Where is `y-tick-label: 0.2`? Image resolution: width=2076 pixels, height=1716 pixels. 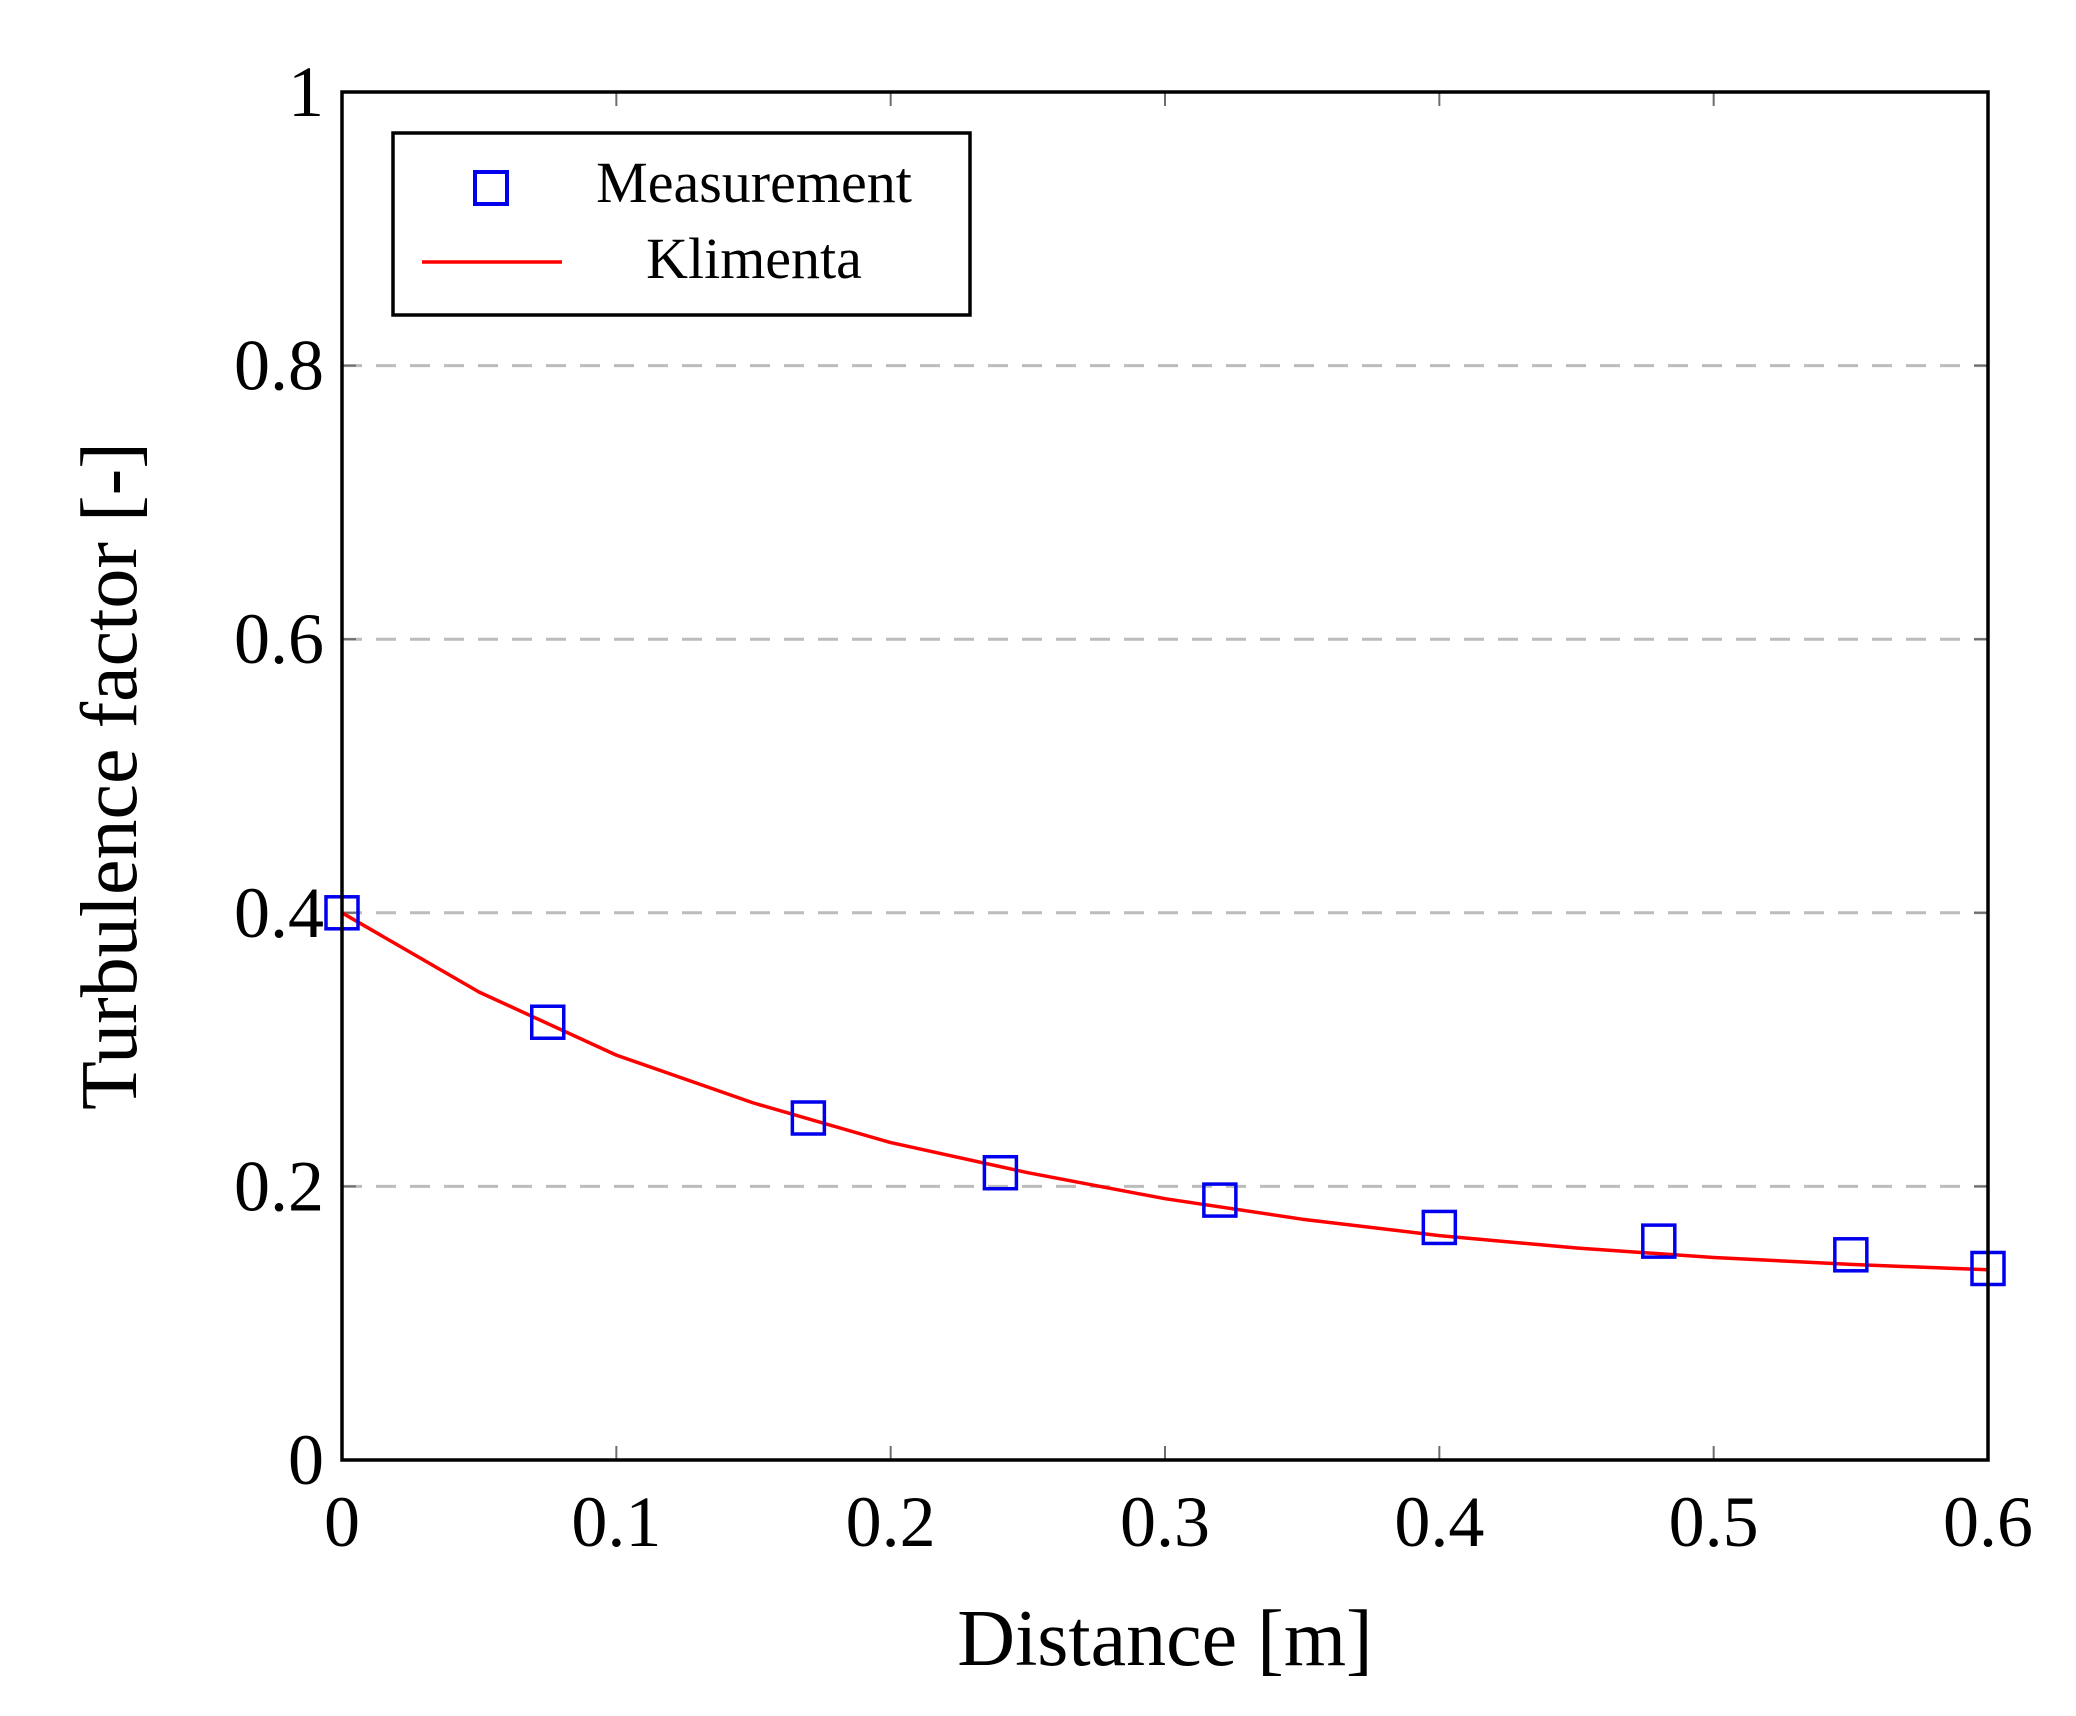 y-tick-label: 0.2 is located at coordinates (279, 1186).